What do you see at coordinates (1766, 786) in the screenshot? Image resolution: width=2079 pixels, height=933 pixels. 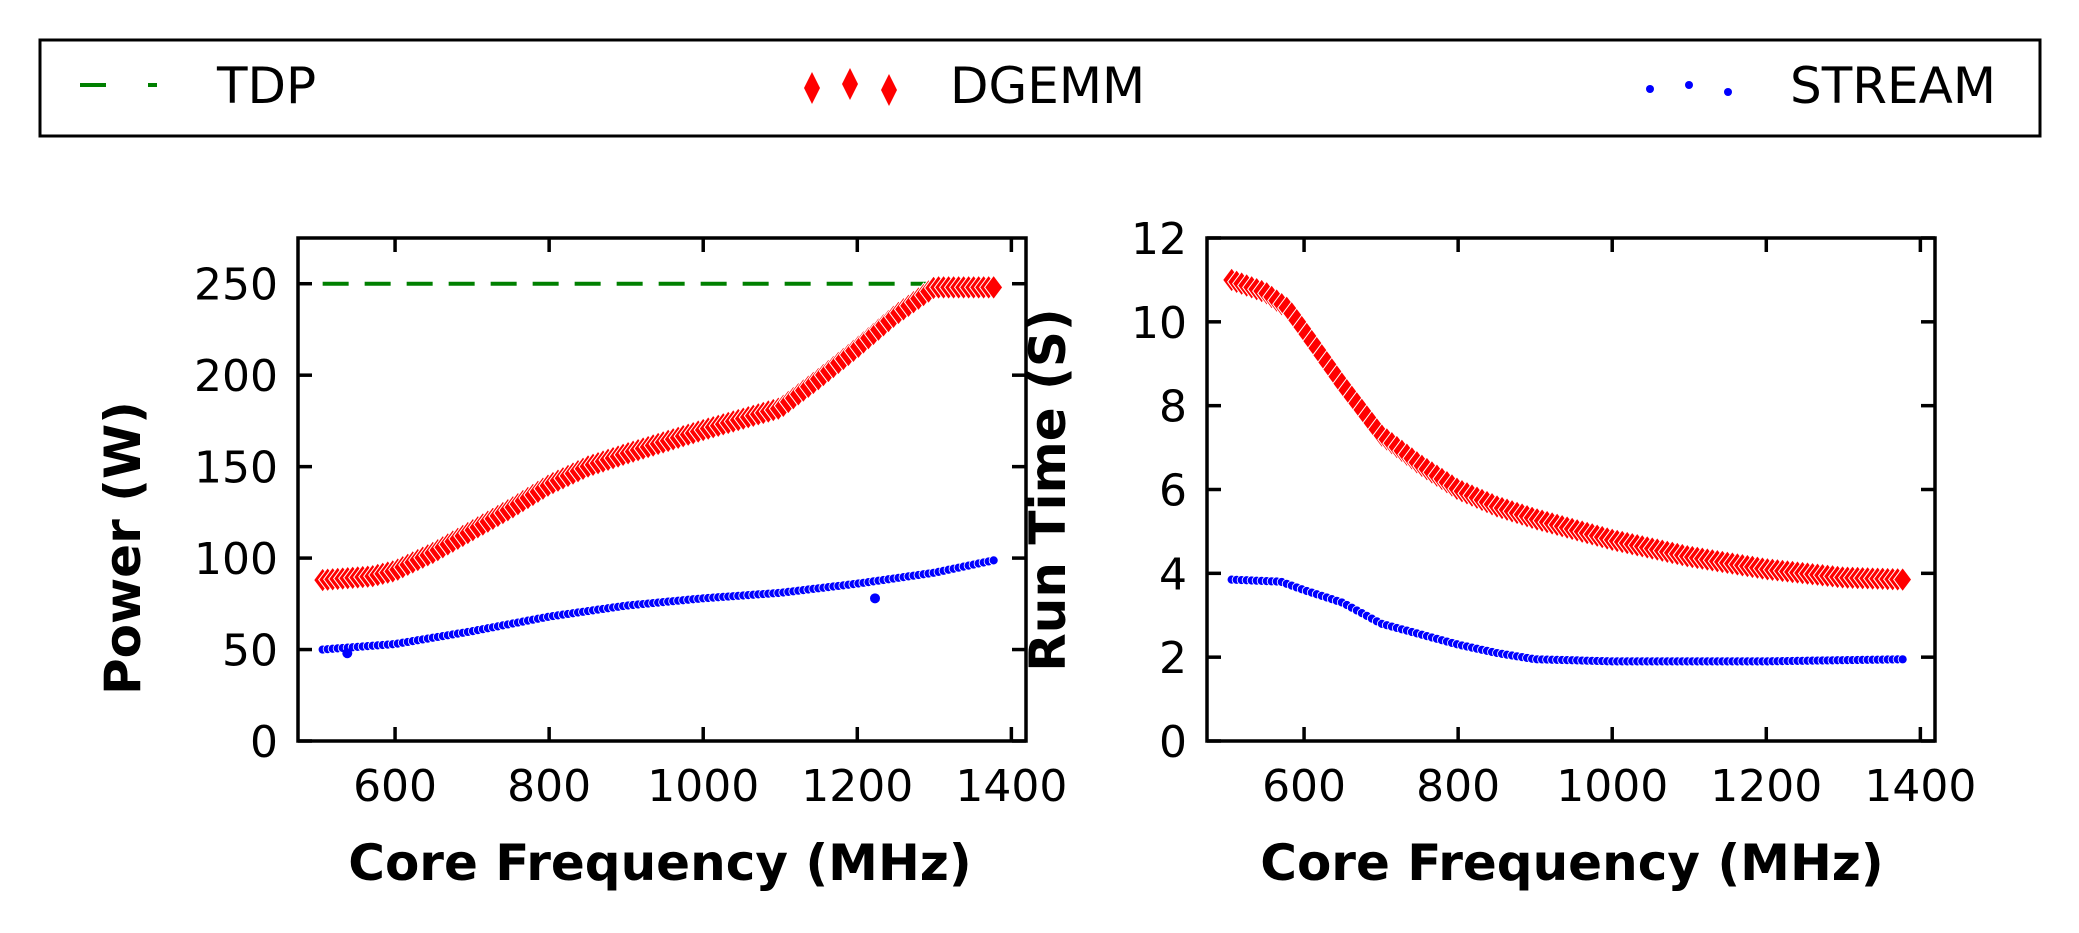 I see `runtime-xtick-label: 1200` at bounding box center [1766, 786].